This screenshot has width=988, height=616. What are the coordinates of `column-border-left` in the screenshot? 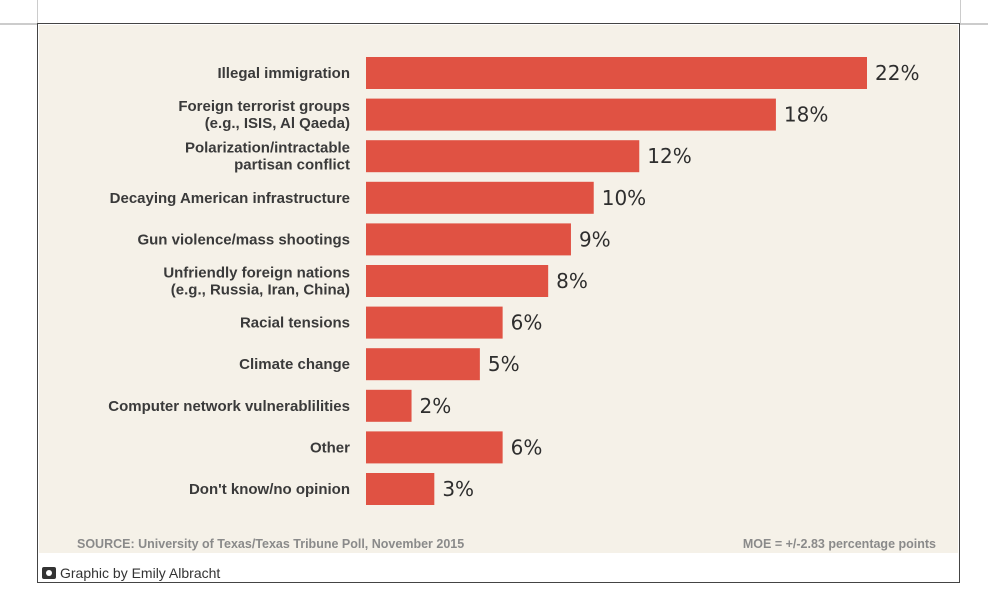 It's located at (37, 12).